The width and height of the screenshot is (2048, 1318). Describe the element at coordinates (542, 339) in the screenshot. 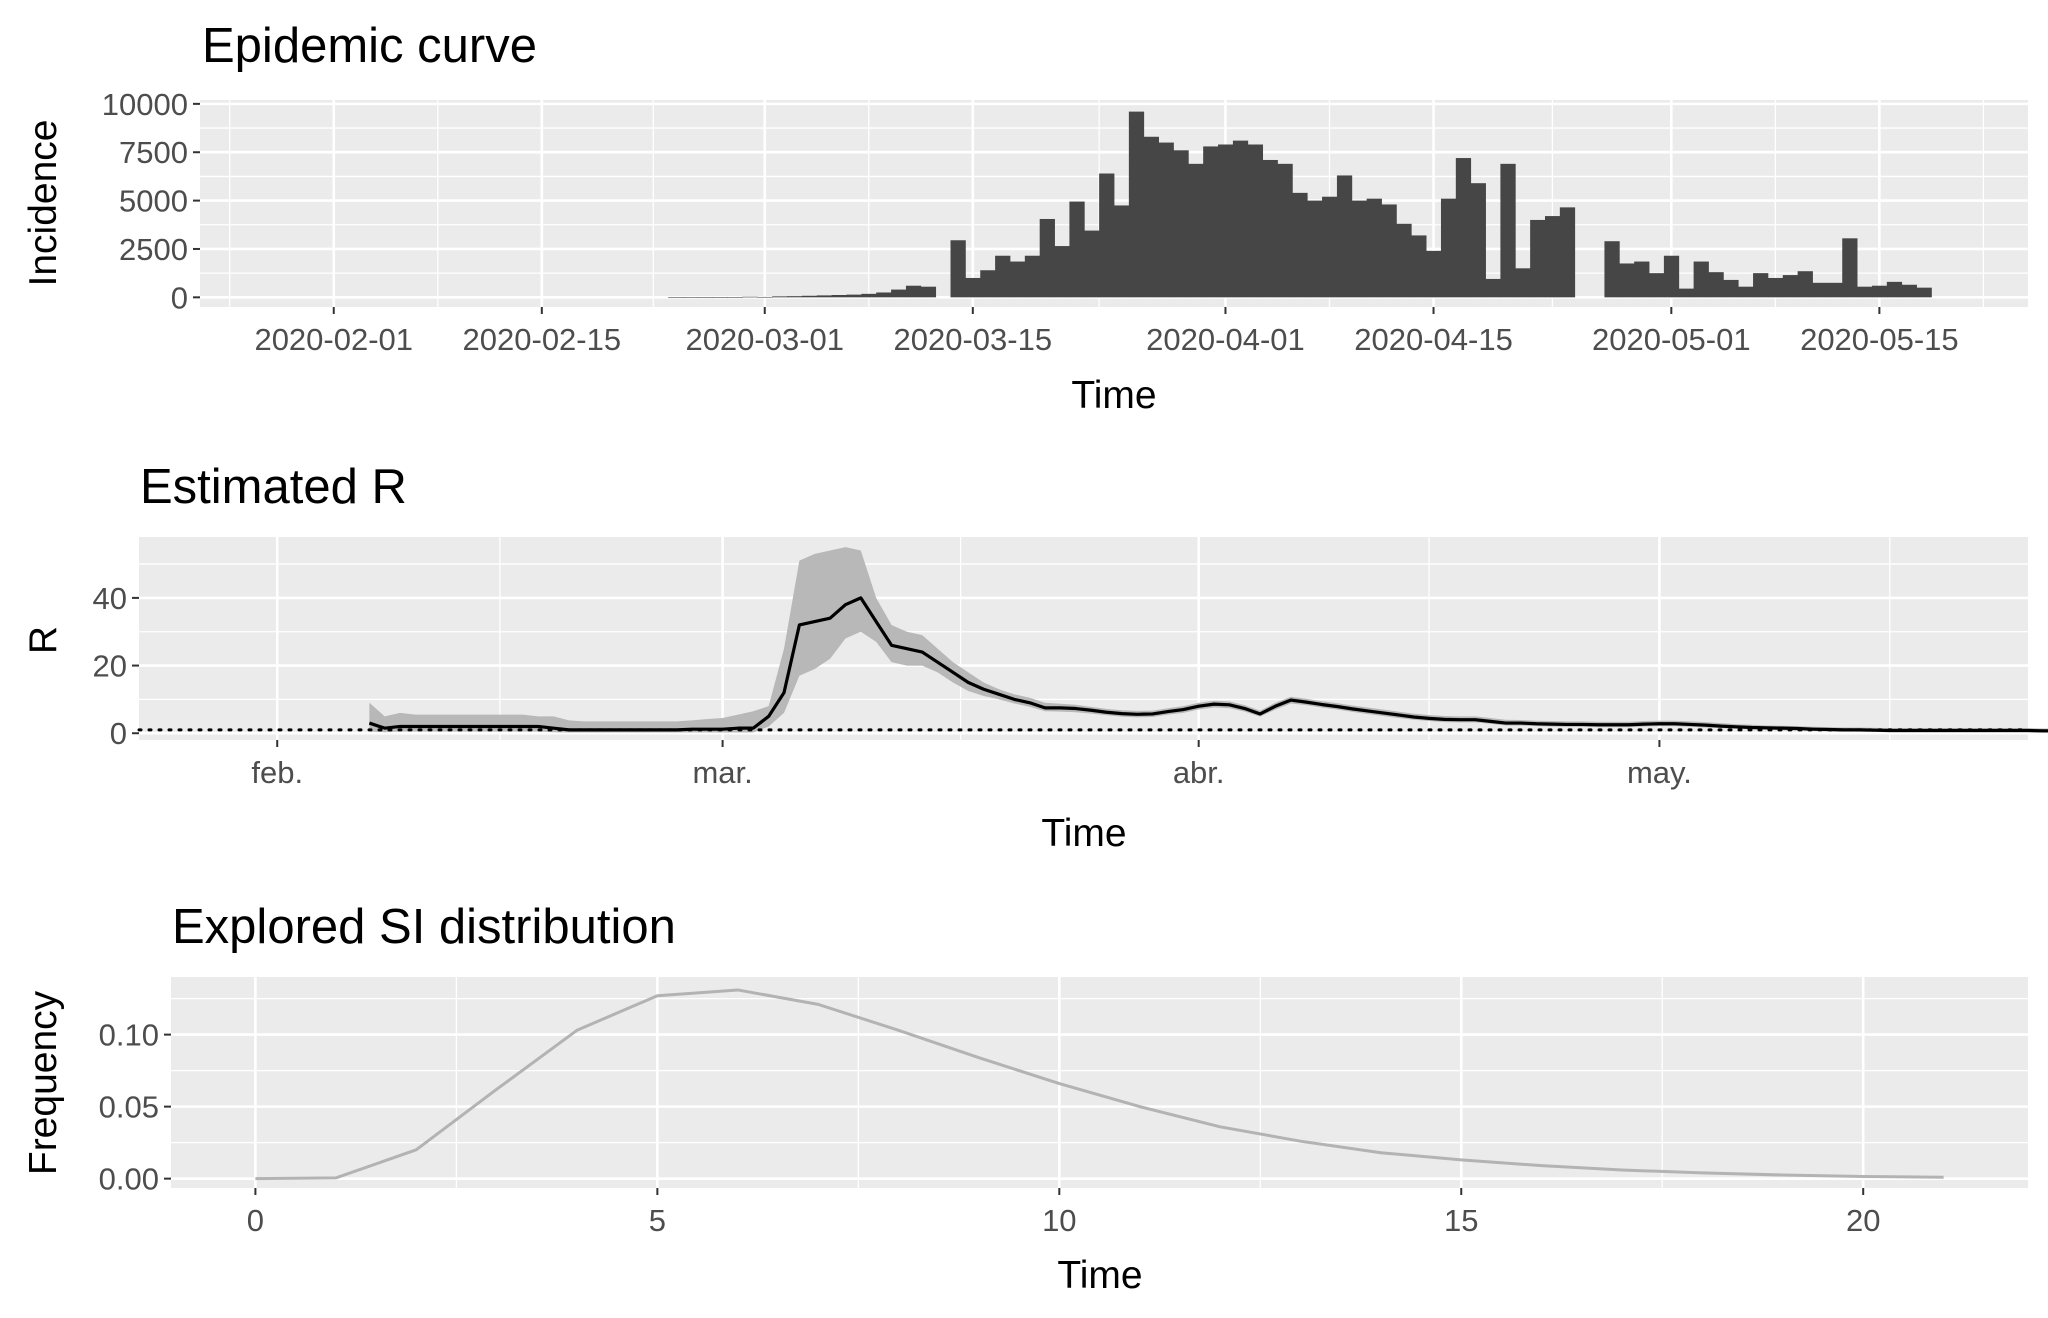

I see `epidemic-curve-x-tick-label: 2020-02-15` at that location.